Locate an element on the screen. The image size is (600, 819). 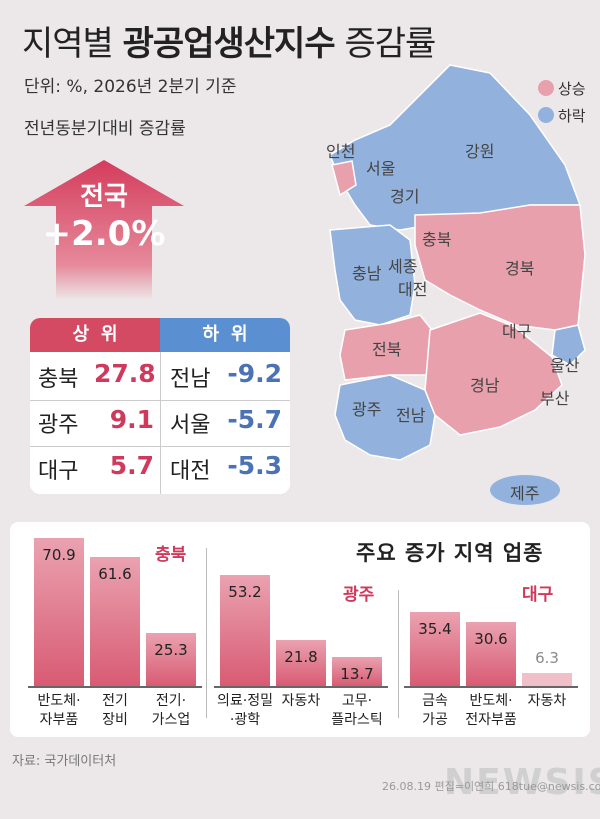
industry-category-label: 금속 가공 is located at coordinates (435, 710).